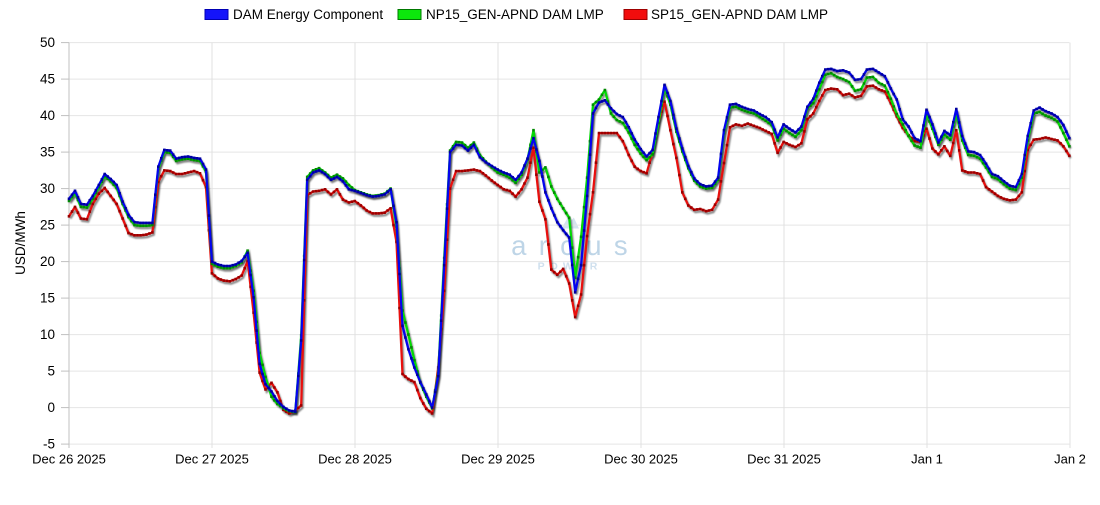  What do you see at coordinates (47, 298) in the screenshot?
I see `svg-text: 15` at bounding box center [47, 298].